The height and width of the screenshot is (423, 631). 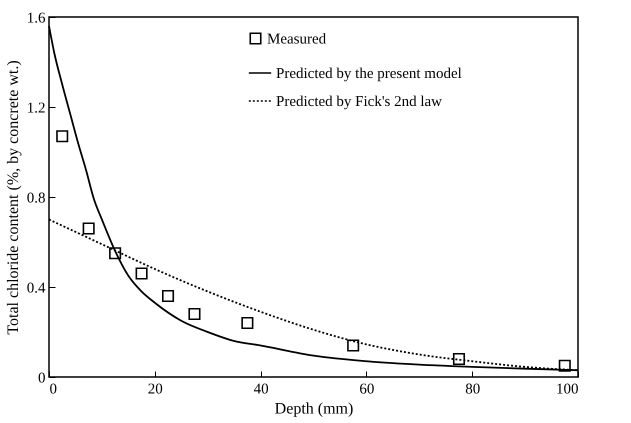 What do you see at coordinates (369, 74) in the screenshot?
I see `legend-label: Predicted by the present model` at bounding box center [369, 74].